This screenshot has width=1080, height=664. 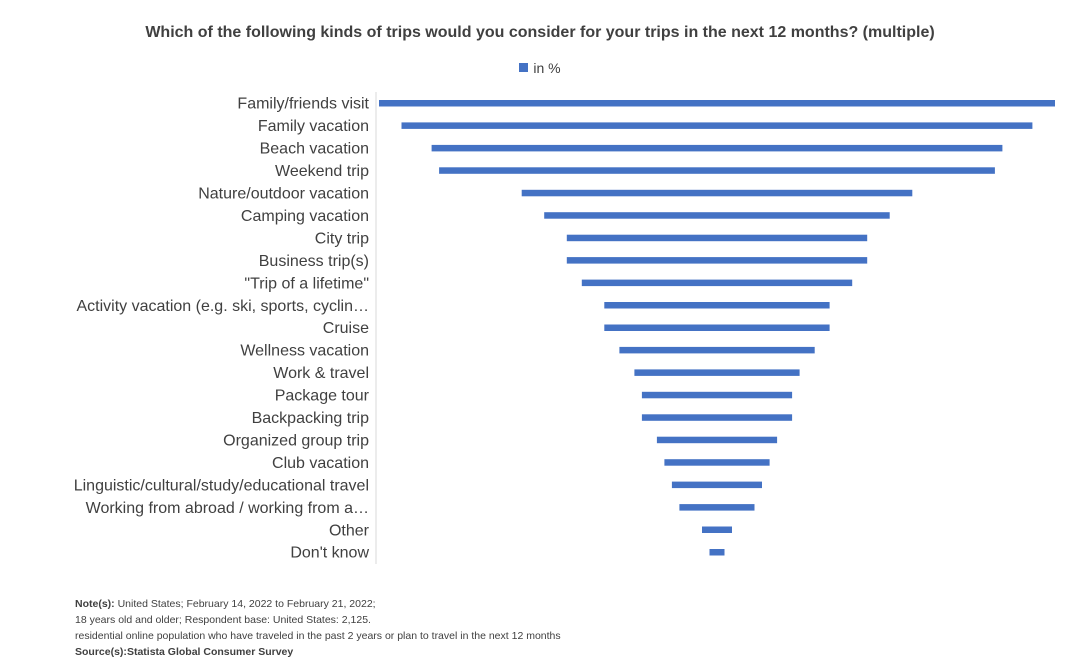 What do you see at coordinates (346, 328) in the screenshot?
I see `category-label-10: Cruise` at bounding box center [346, 328].